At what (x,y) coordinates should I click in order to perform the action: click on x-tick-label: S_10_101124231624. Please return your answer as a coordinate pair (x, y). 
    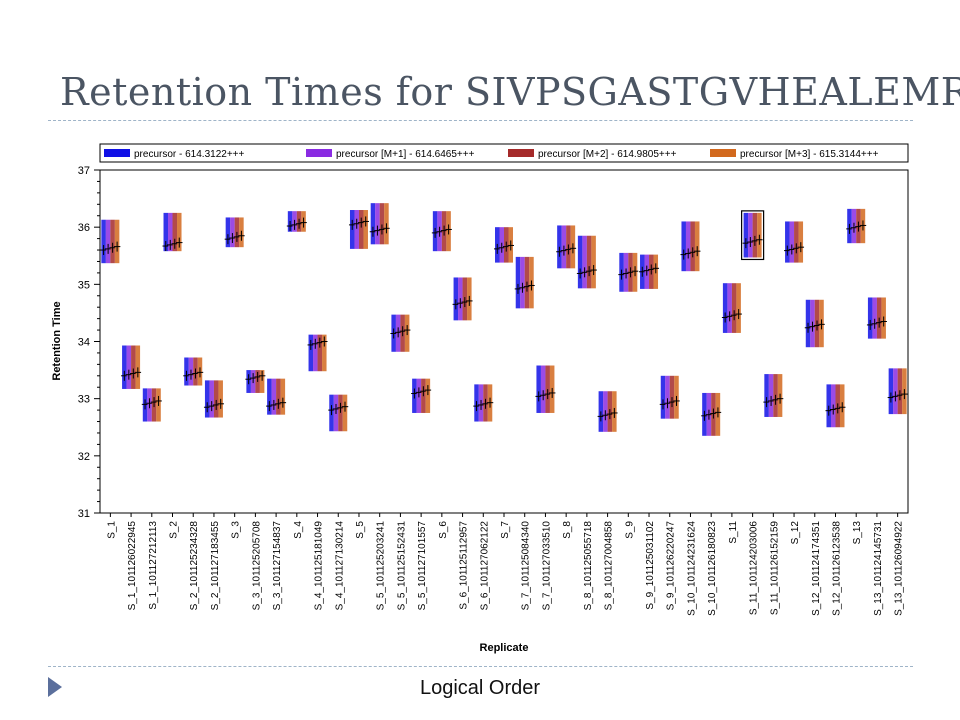
    Looking at the image, I should click on (691, 568).